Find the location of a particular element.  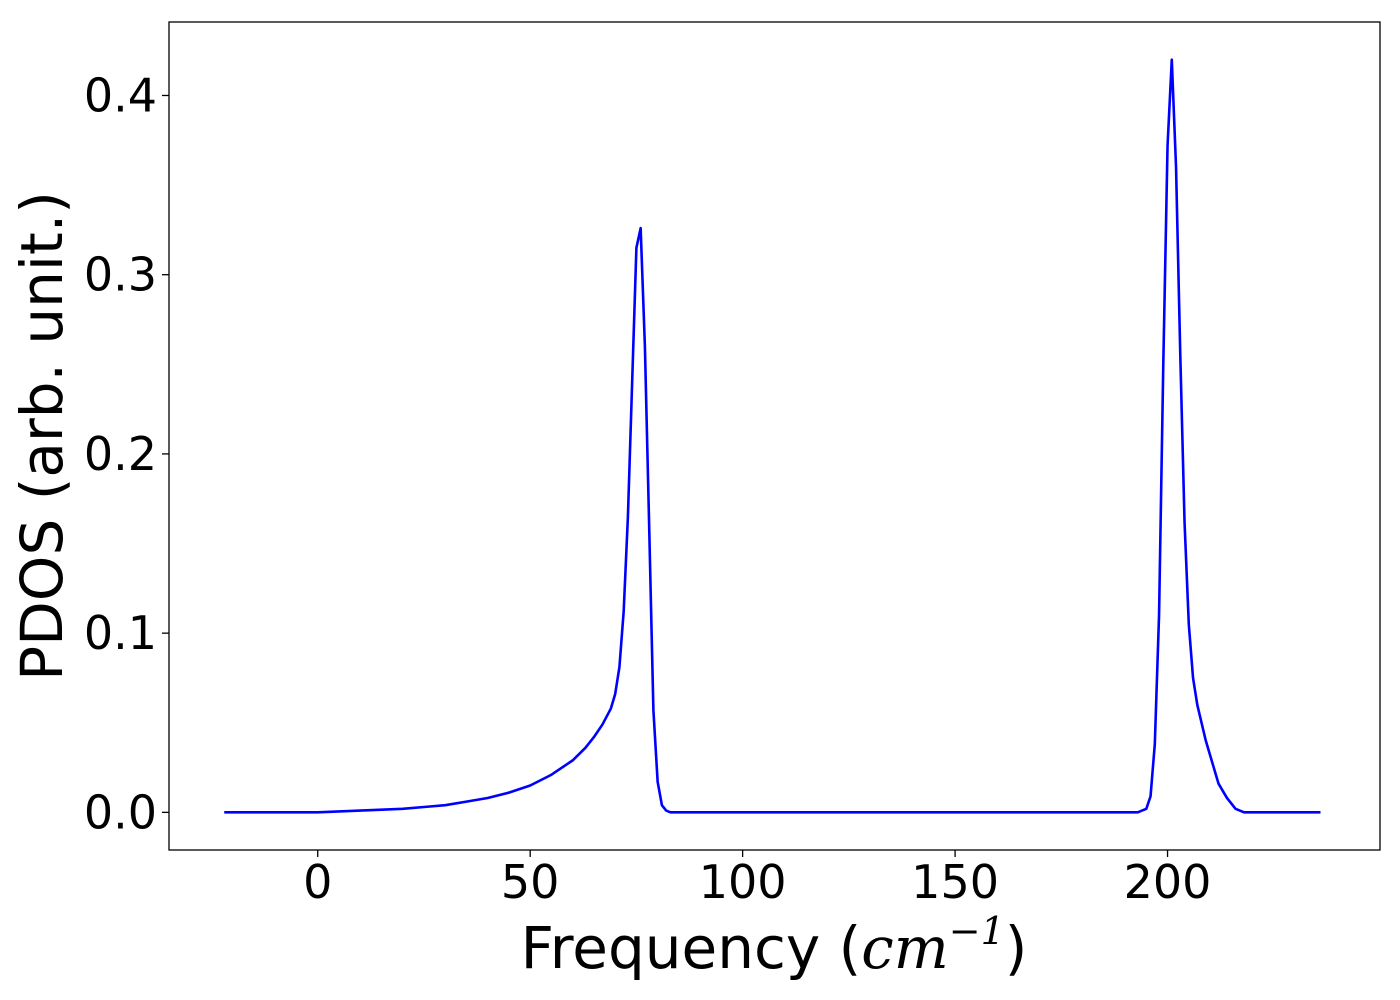

y-tick-label: 0.4 is located at coordinates (120, 95).